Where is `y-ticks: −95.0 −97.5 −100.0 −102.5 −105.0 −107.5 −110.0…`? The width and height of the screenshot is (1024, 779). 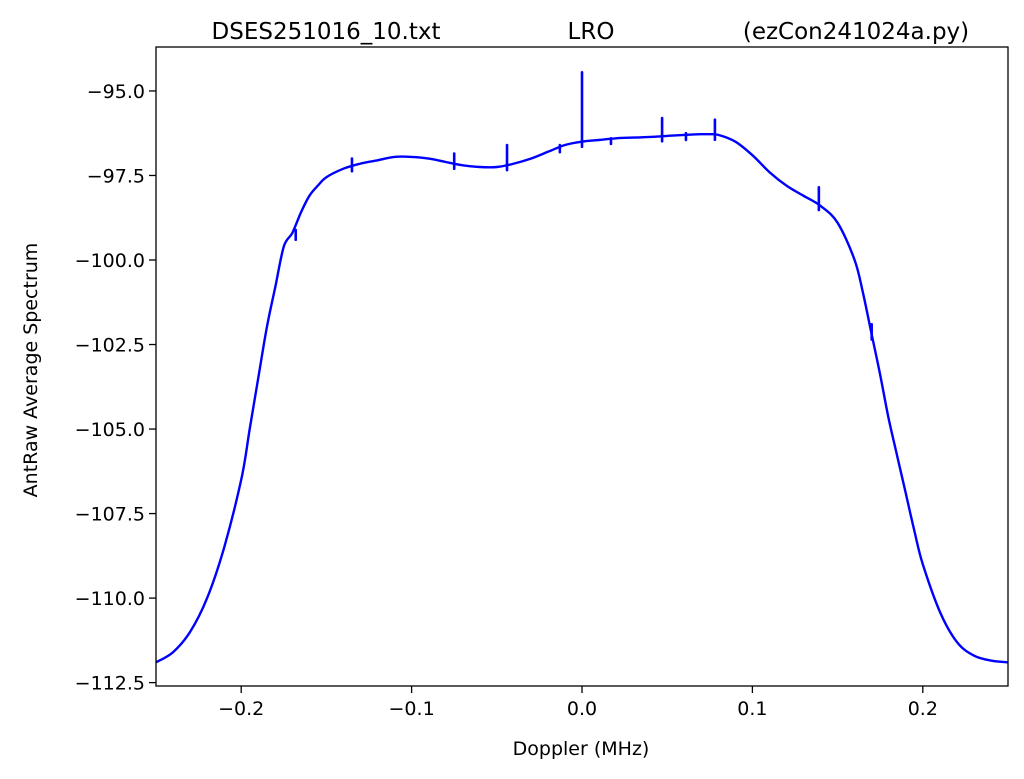 y-ticks: −95.0 −97.5 −100.0 −102.5 −105.0 −107.5 −110.0… is located at coordinates (115, 388).